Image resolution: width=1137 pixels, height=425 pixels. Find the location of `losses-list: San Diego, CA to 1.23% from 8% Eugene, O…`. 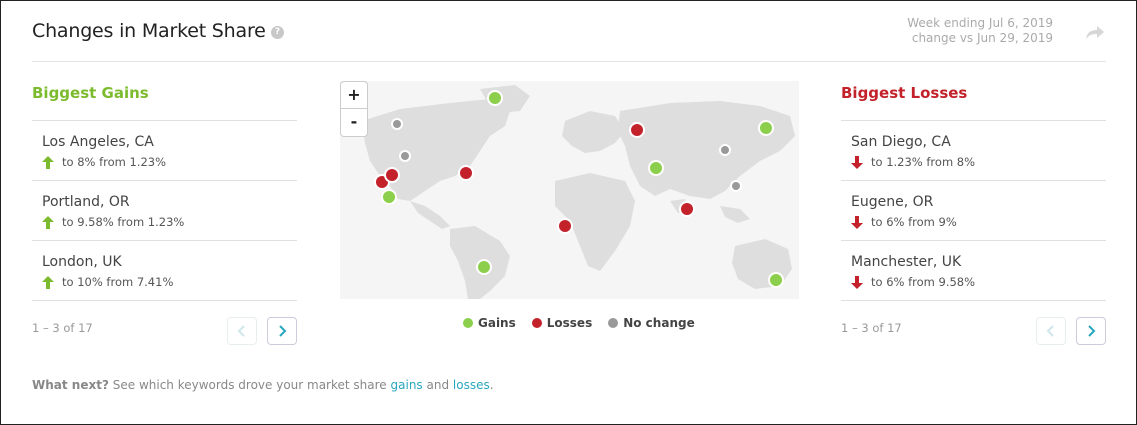

losses-list: San Diego, CA to 1.23% from 8% Eugene, O… is located at coordinates (973, 210).